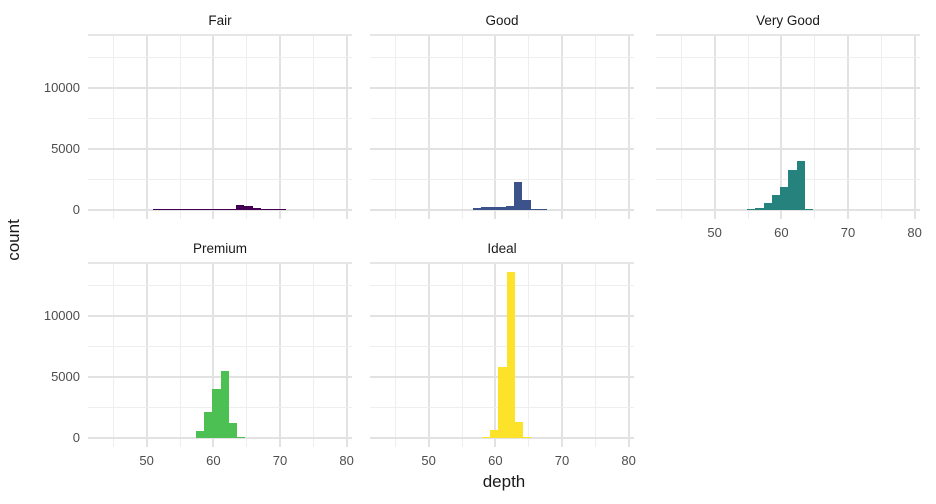 This screenshot has height=504, width=936. What do you see at coordinates (220, 126) in the screenshot?
I see `panel-fair` at bounding box center [220, 126].